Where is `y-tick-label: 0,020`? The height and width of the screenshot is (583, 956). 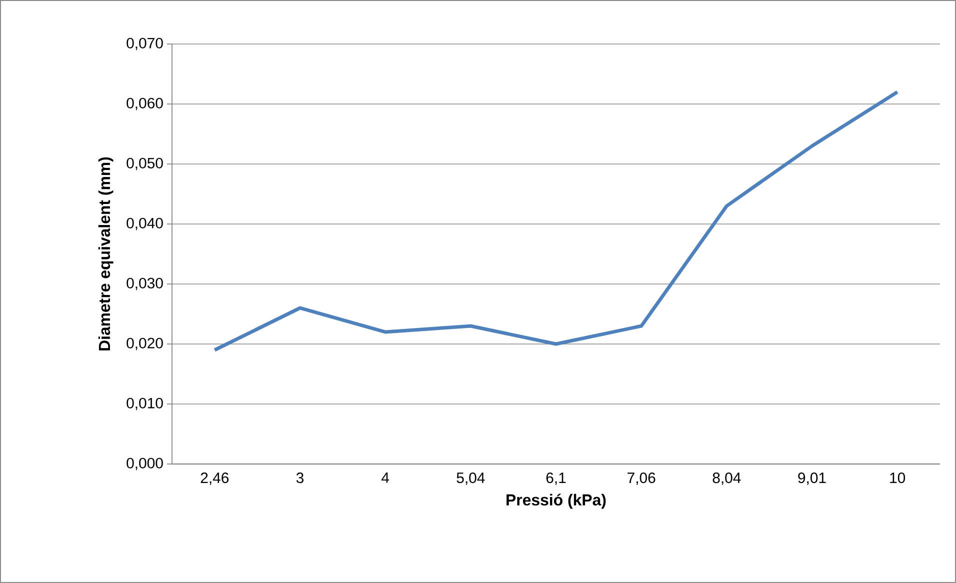 y-tick-label: 0,020 is located at coordinates (144, 344).